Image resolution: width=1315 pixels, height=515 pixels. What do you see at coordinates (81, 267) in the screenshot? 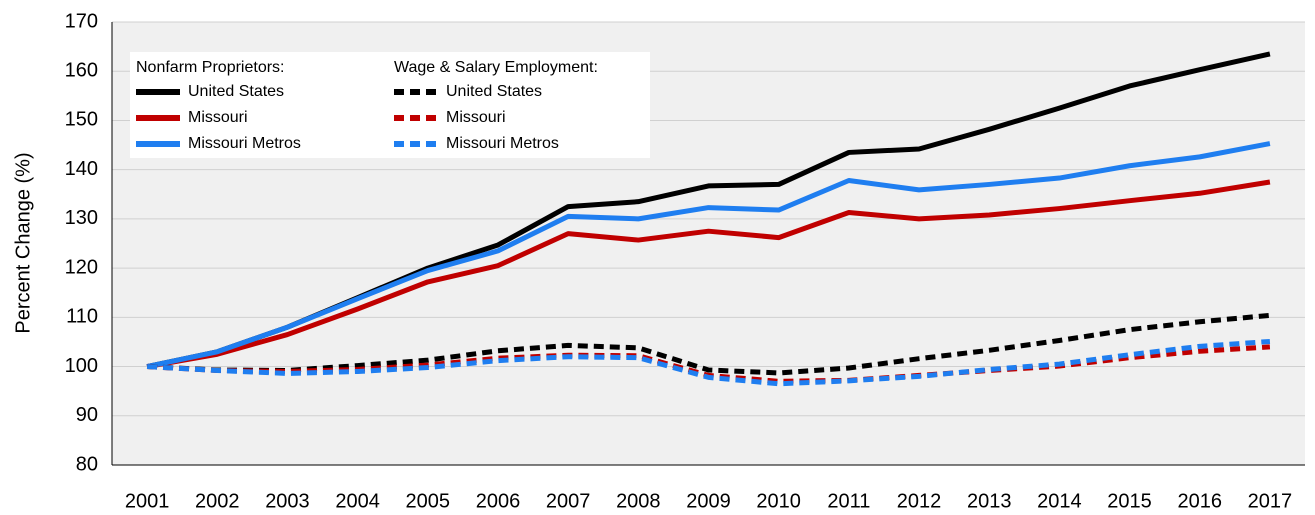
I see `y-tick-label: 120` at bounding box center [81, 267].